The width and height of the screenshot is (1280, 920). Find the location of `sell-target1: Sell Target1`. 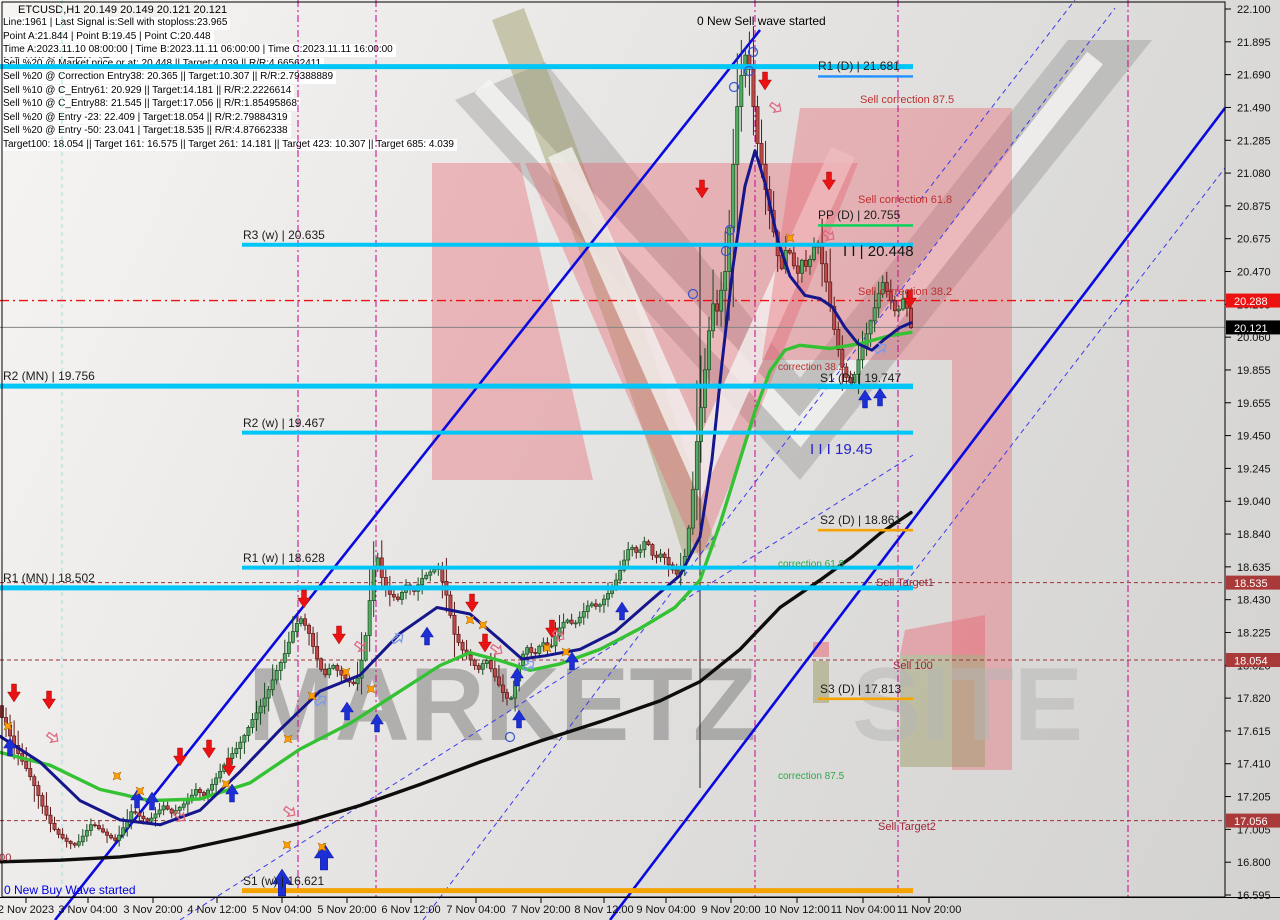

sell-target1: Sell Target1 is located at coordinates (905, 583).